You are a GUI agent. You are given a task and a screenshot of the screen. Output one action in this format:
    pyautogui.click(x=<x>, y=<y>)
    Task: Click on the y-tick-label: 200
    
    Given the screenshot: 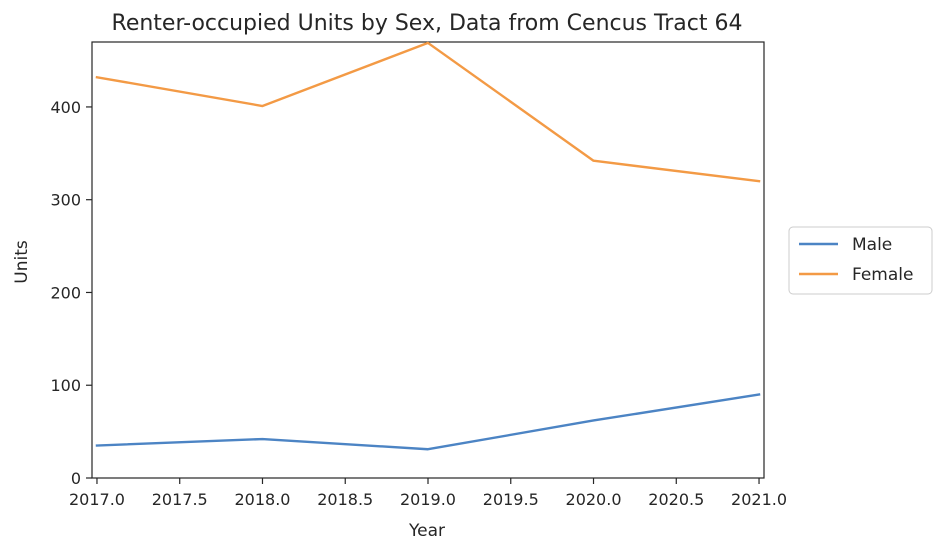 What is the action you would take?
    pyautogui.click(x=65, y=292)
    